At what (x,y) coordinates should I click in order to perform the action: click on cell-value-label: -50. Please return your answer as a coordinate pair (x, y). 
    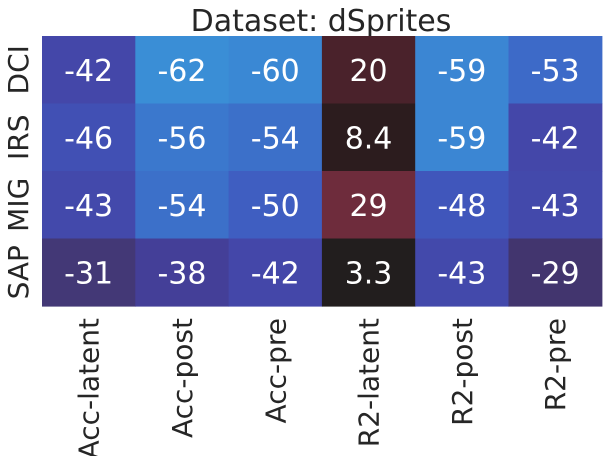
    Looking at the image, I should click on (275, 206).